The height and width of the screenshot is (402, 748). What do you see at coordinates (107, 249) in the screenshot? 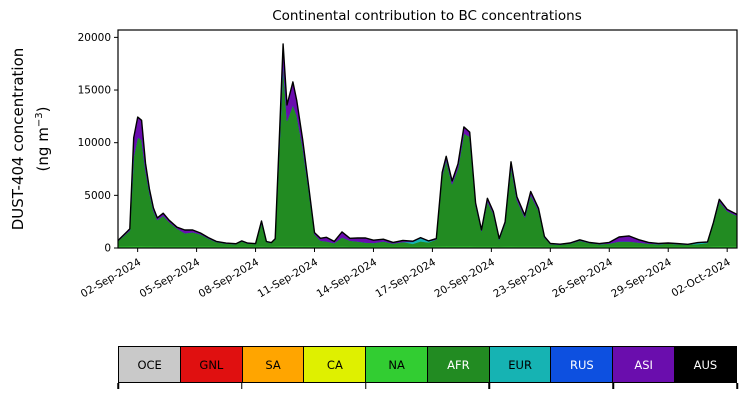
I see `y-tick-label: 0` at bounding box center [107, 249].